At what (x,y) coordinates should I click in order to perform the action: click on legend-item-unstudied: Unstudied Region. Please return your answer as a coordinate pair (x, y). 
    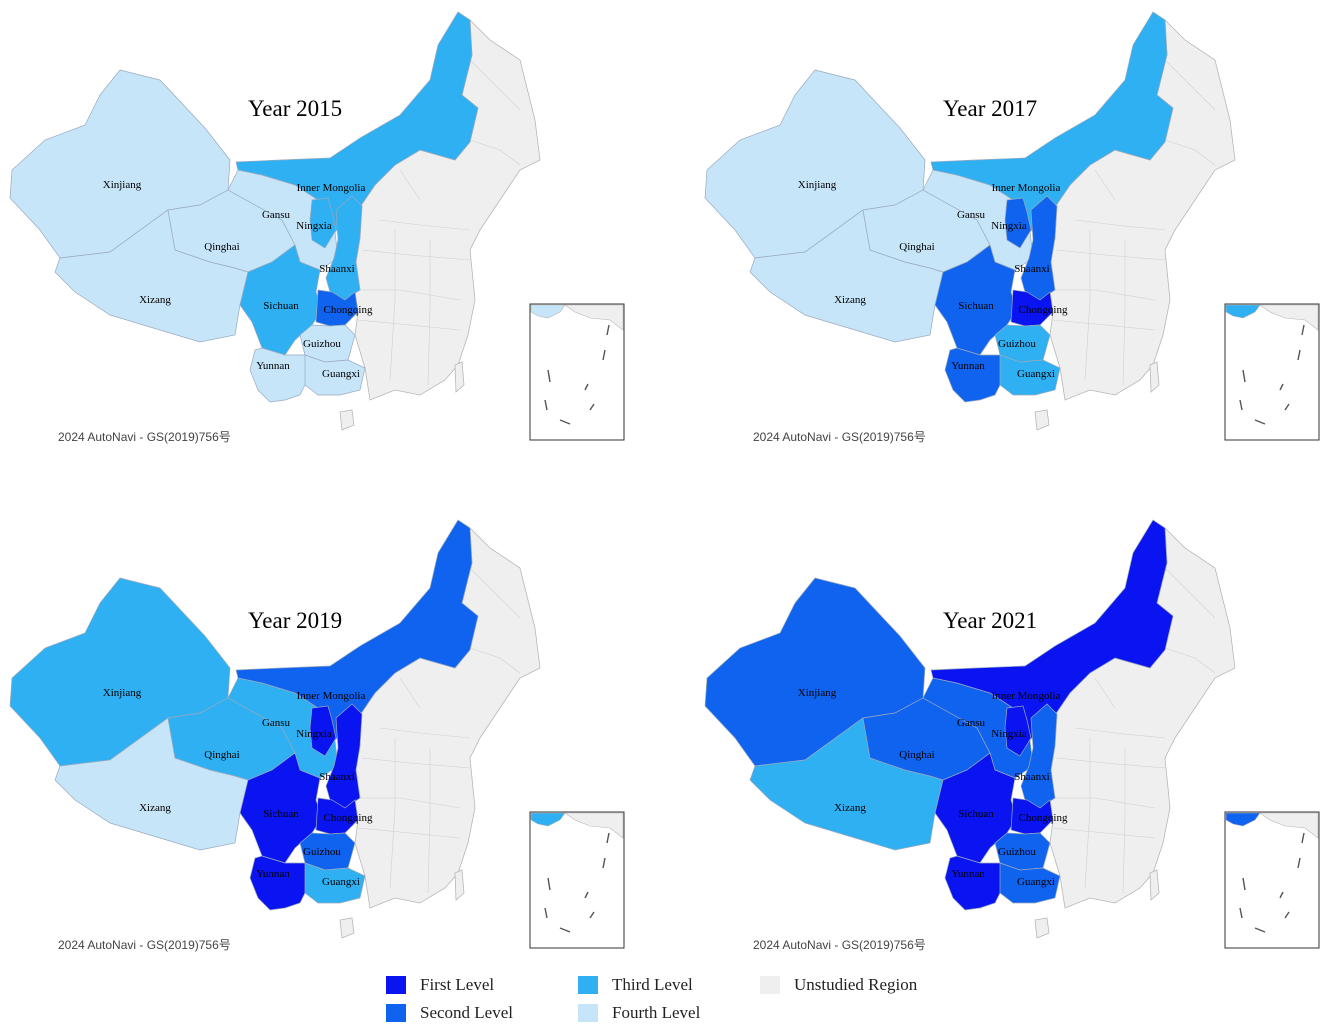
    Looking at the image, I should click on (838, 985).